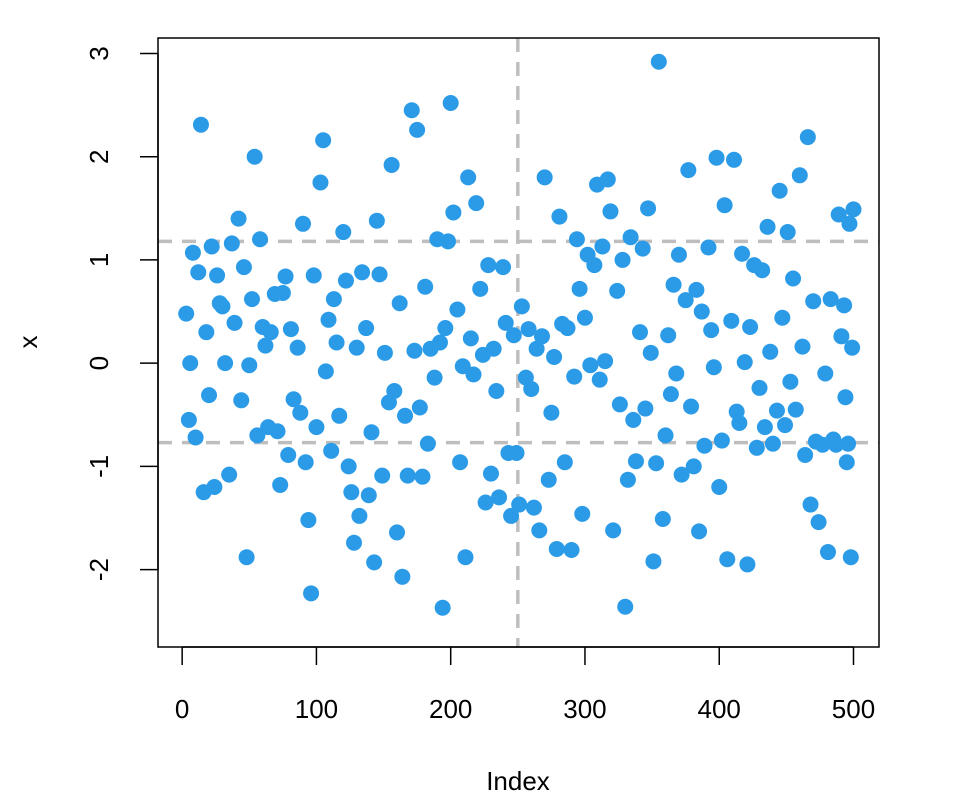 The width and height of the screenshot is (960, 806). Describe the element at coordinates (121, 313) in the screenshot. I see `y-axis: -2 -1 0 1 2 3` at that location.